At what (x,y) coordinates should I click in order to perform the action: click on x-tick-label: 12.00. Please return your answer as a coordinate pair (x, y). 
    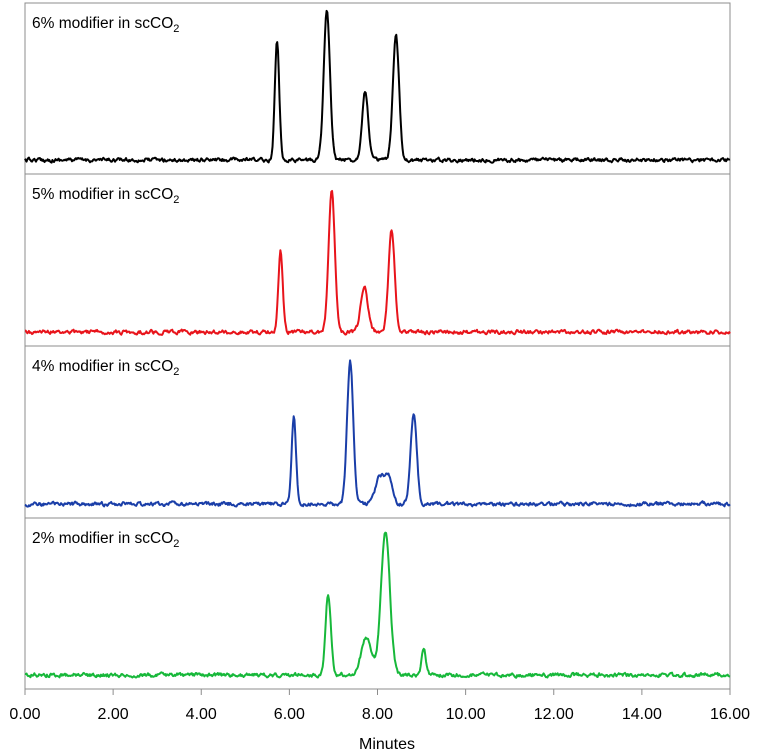
    Looking at the image, I should click on (554, 714).